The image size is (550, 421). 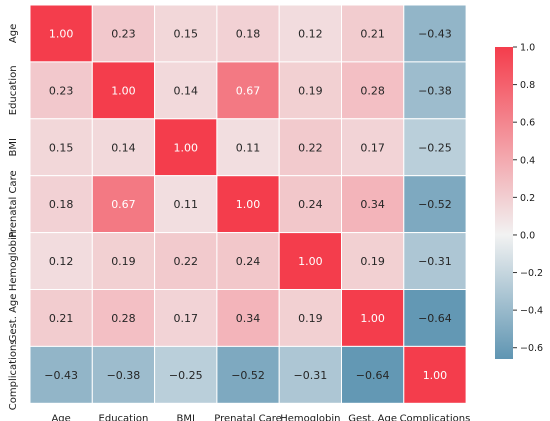 I want to click on column-label: Hemoglobin, so click(x=310, y=417).